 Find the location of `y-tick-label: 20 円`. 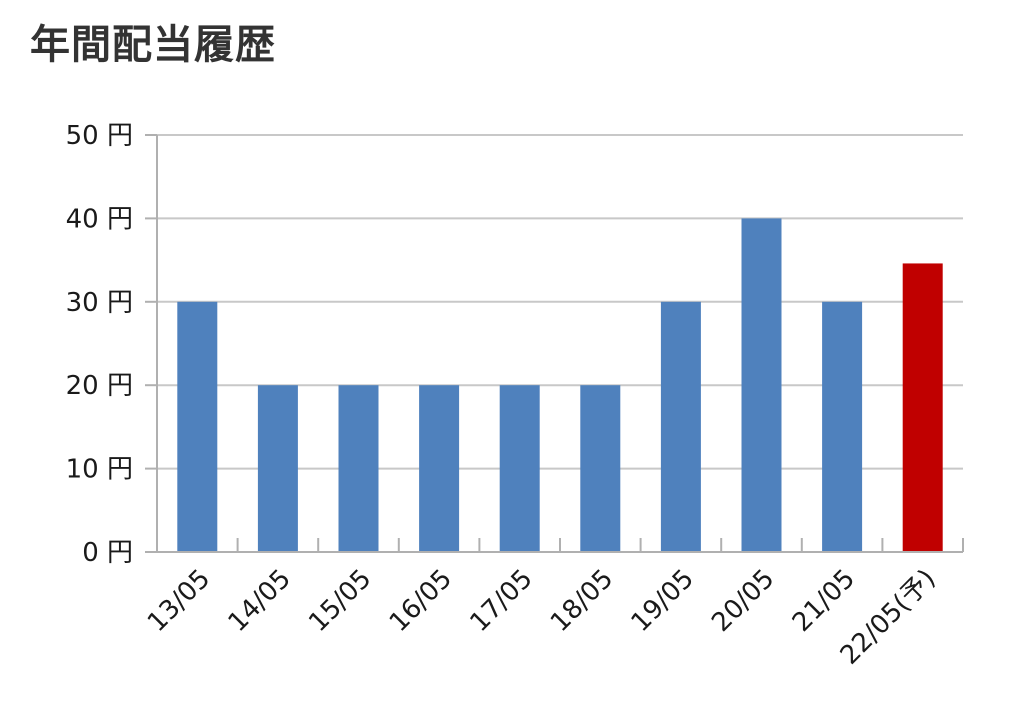

y-tick-label: 20 円 is located at coordinates (99, 386).